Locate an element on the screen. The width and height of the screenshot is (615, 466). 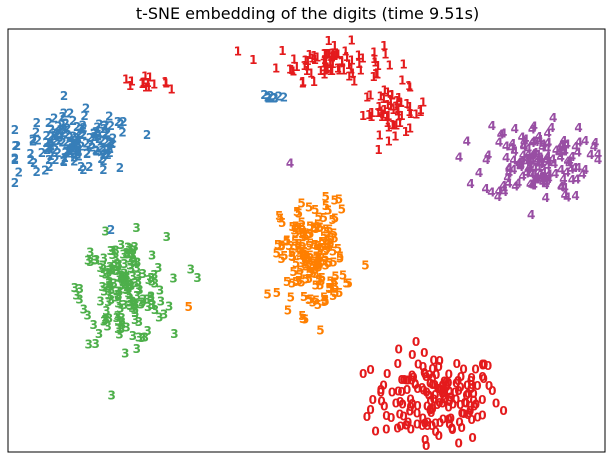
point-digit-1-299: 1 is located at coordinates (410, 128).